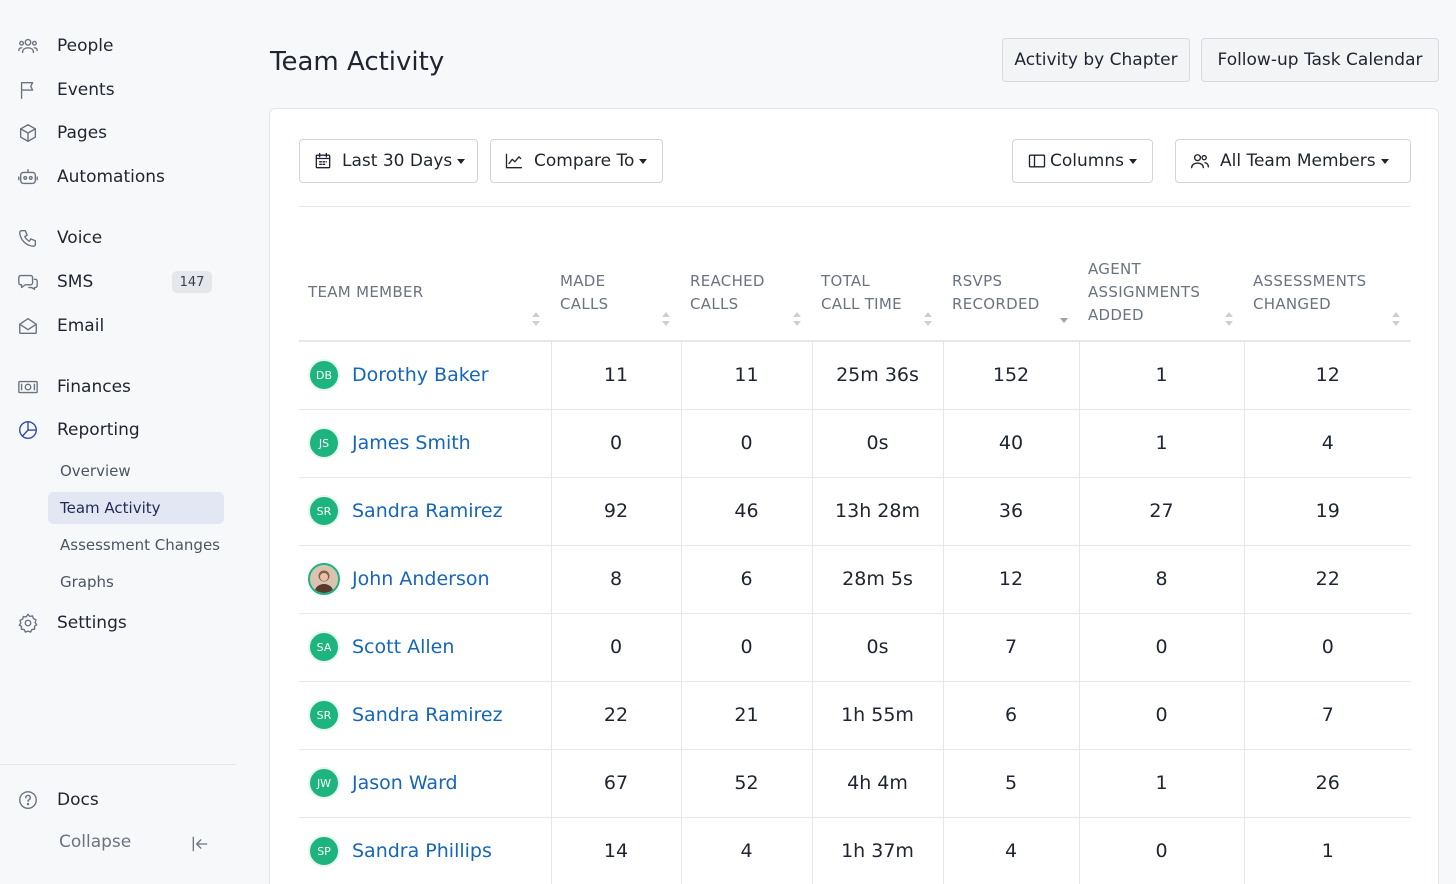 Image resolution: width=1456 pixels, height=884 pixels. Describe the element at coordinates (854, 206) in the screenshot. I see `toolbar-divider` at that location.